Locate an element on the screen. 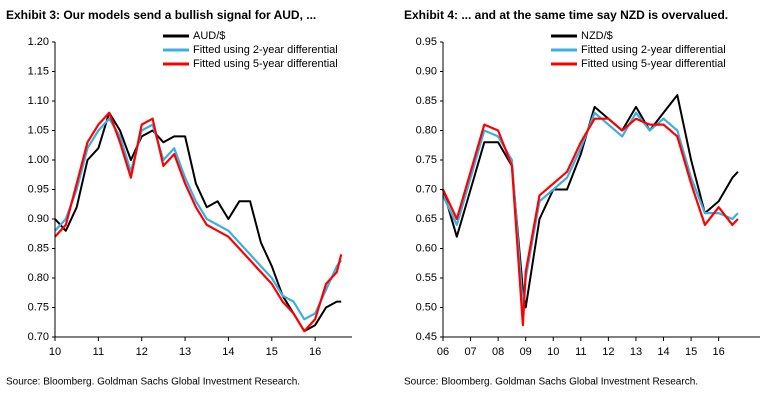 The width and height of the screenshot is (781, 400). y-tick-label: 1.00 is located at coordinates (38, 160).